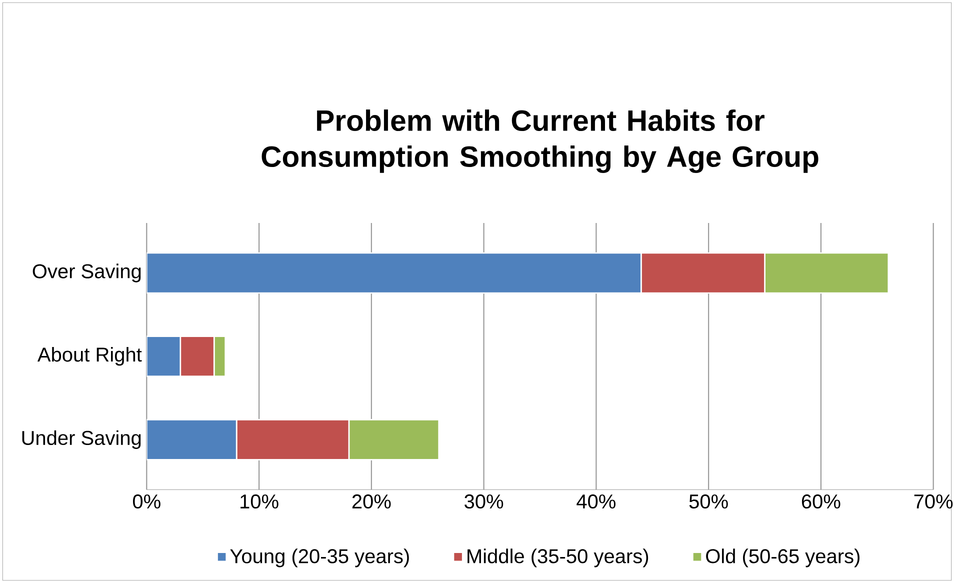 This screenshot has height=583, width=954. What do you see at coordinates (371, 501) in the screenshot?
I see `x-tick-label: 20%` at bounding box center [371, 501].